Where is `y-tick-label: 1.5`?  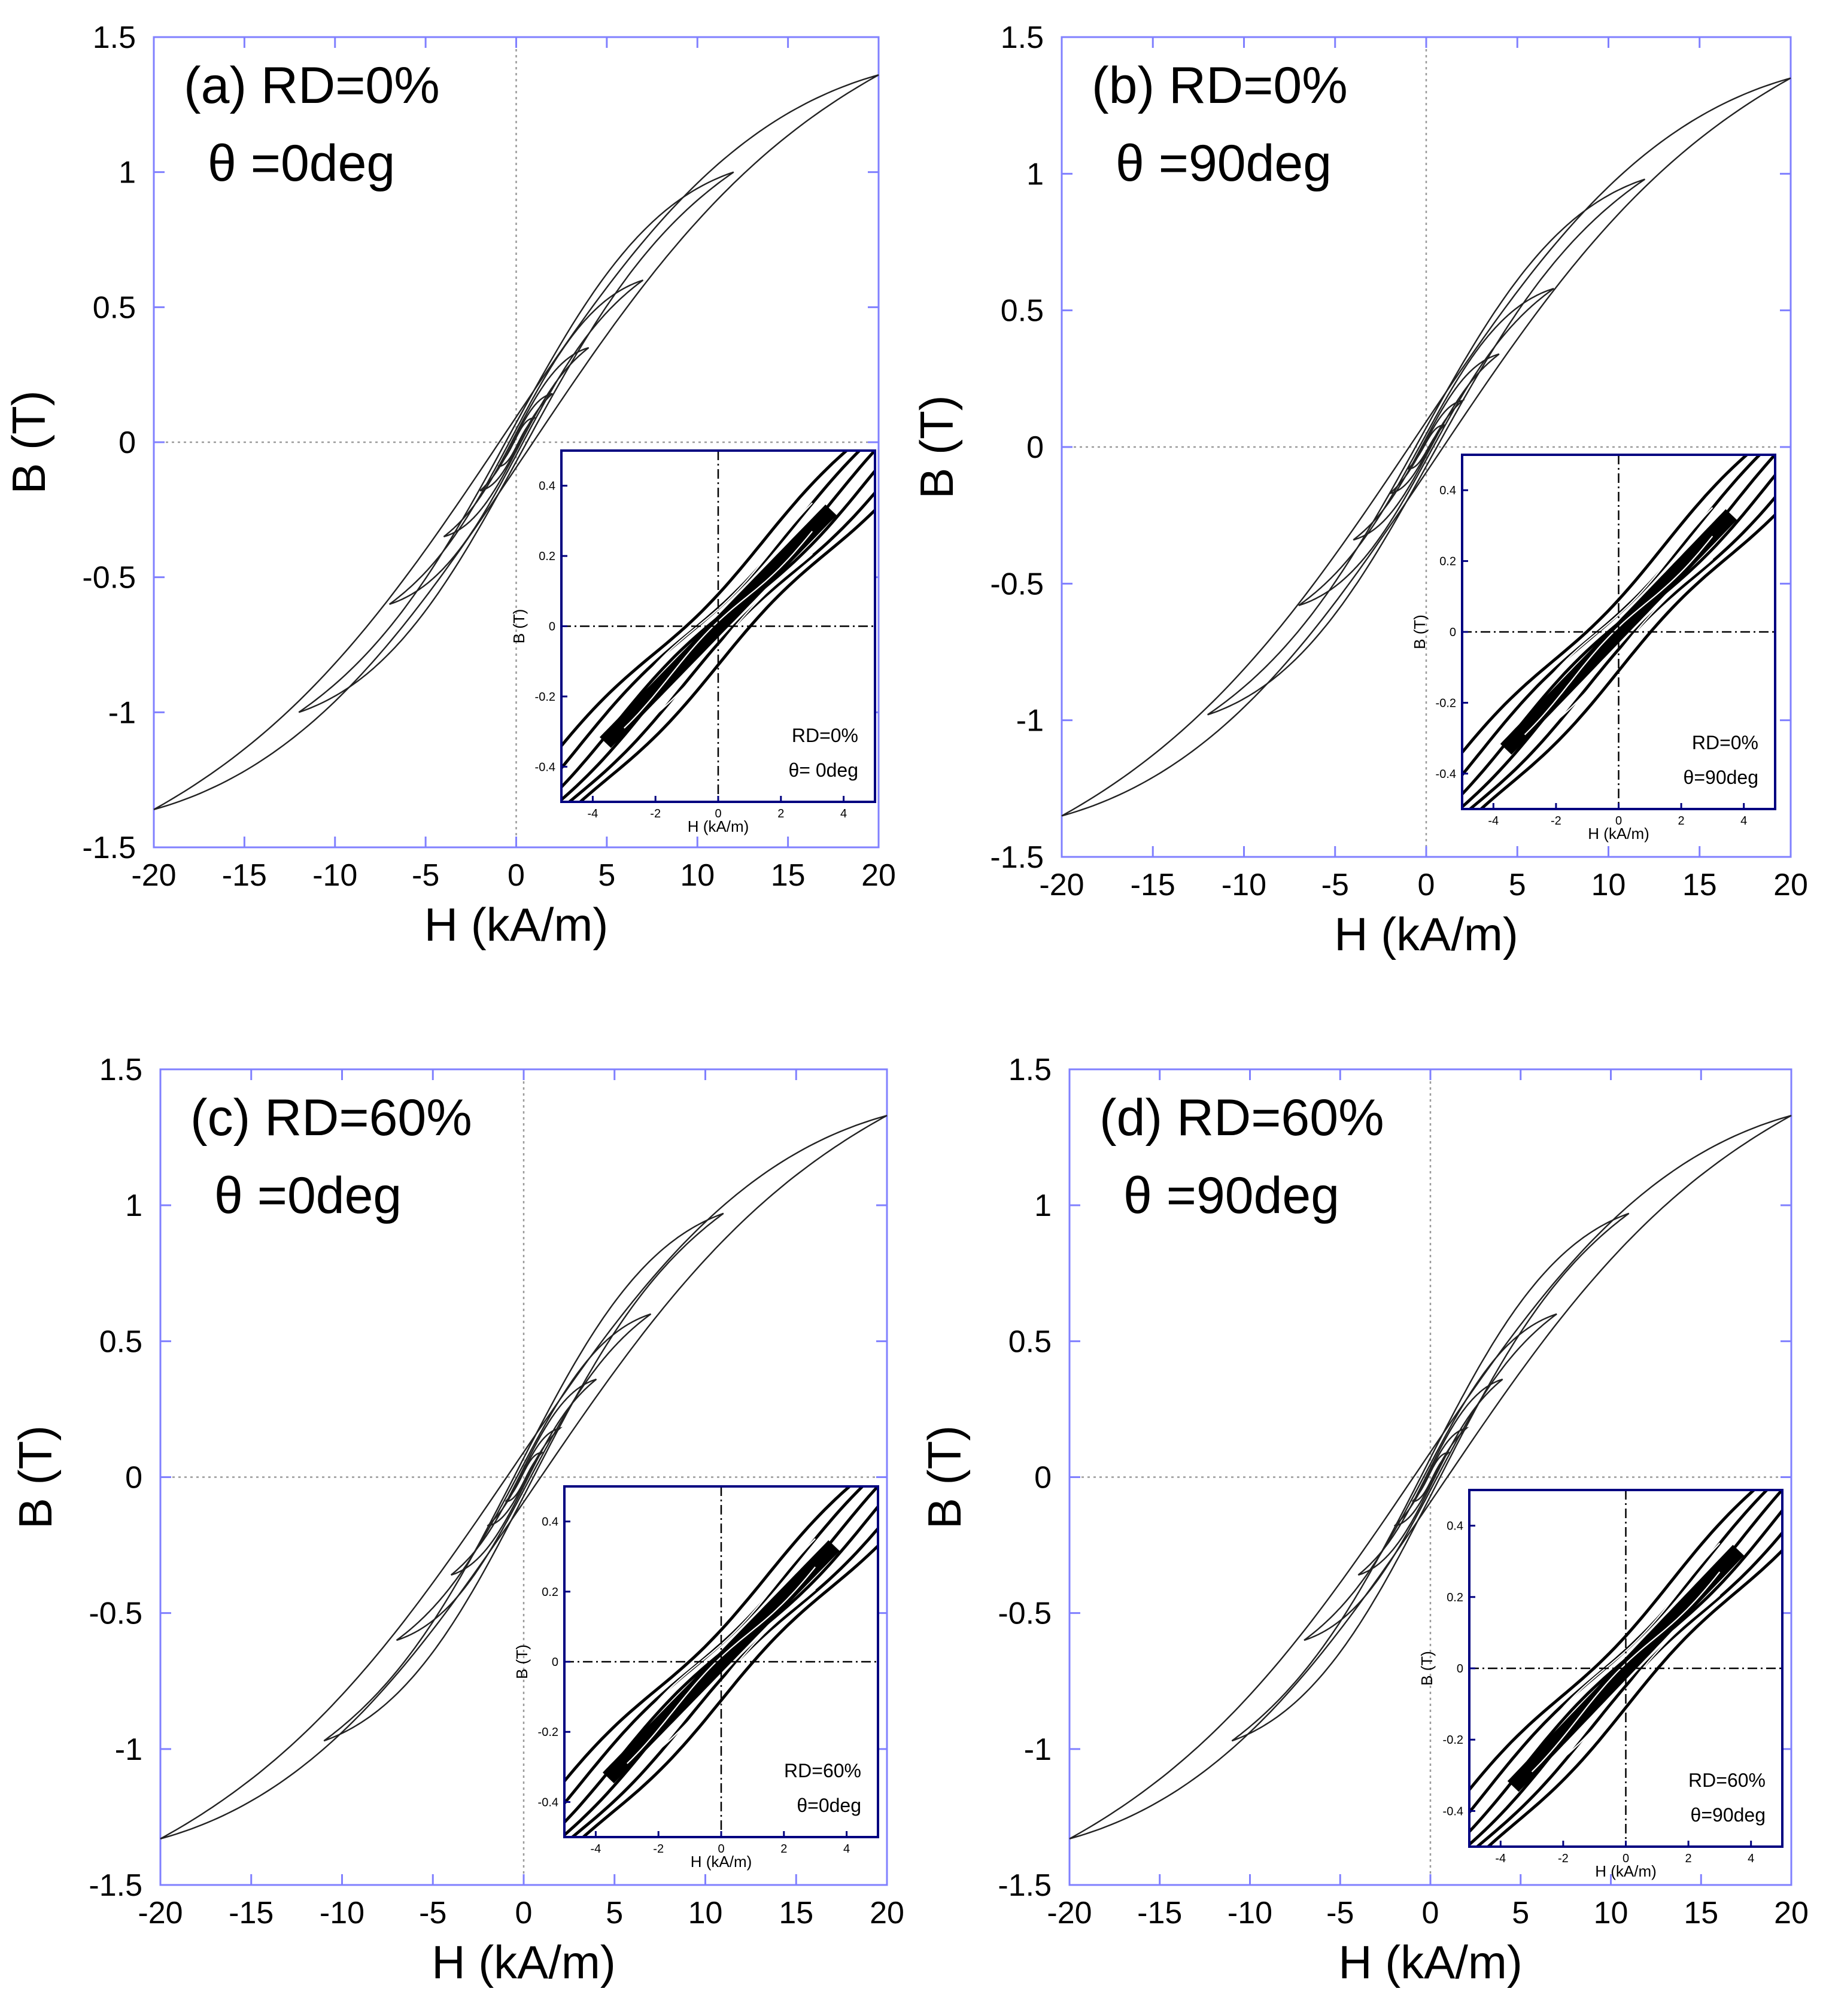 y-tick-label: 1.5 is located at coordinates (114, 37).